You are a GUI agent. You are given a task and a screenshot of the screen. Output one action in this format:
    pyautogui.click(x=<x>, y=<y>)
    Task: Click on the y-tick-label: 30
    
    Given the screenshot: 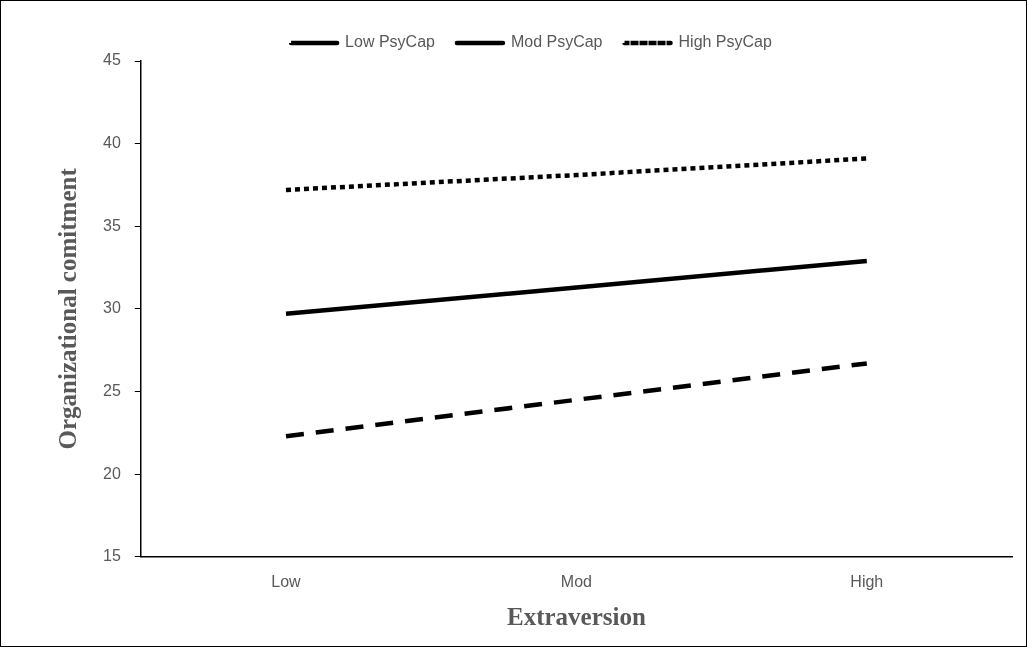 What is the action you would take?
    pyautogui.click(x=112, y=308)
    